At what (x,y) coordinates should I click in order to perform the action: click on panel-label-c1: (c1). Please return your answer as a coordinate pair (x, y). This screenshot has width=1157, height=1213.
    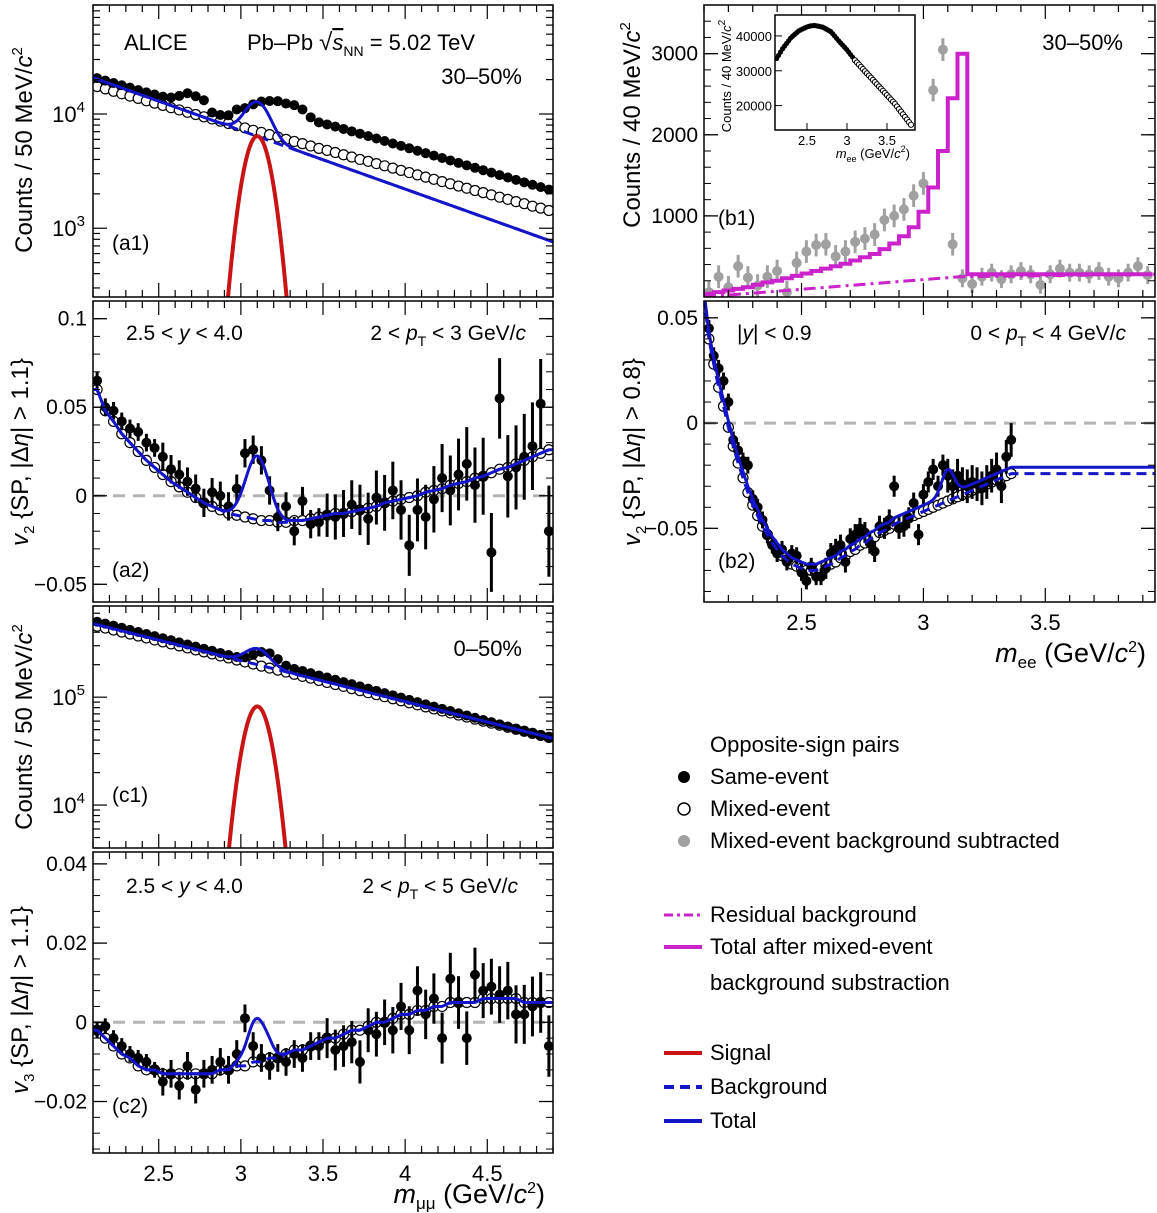
    Looking at the image, I should click on (130, 795).